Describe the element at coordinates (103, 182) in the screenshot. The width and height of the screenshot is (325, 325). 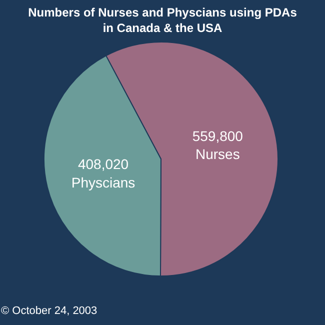
I see `slice-label: Physcians` at that location.